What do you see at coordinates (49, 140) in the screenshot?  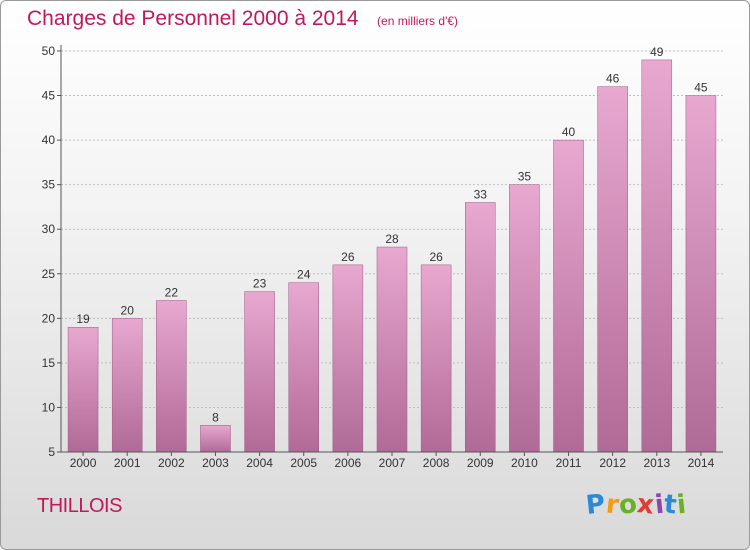 I see `y-tick-label: 40` at bounding box center [49, 140].